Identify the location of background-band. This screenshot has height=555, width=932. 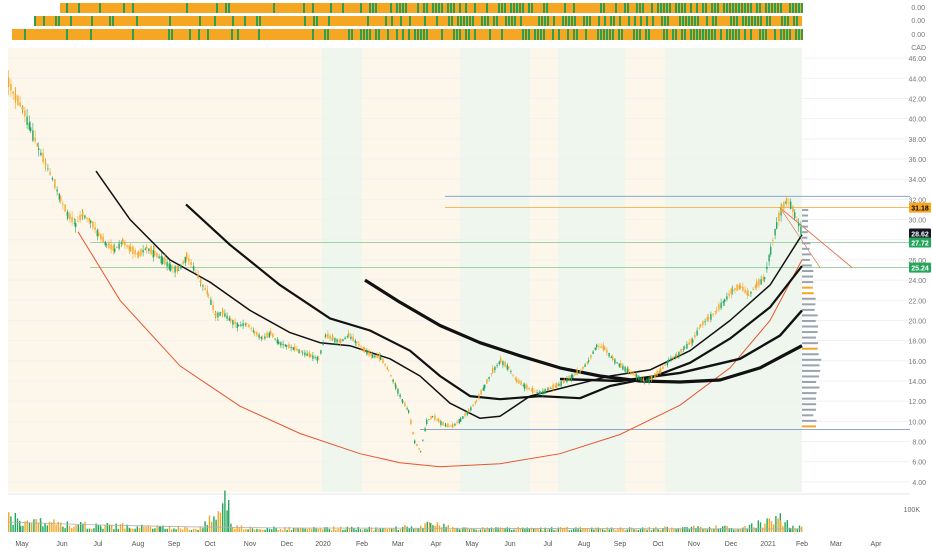
(544, 270).